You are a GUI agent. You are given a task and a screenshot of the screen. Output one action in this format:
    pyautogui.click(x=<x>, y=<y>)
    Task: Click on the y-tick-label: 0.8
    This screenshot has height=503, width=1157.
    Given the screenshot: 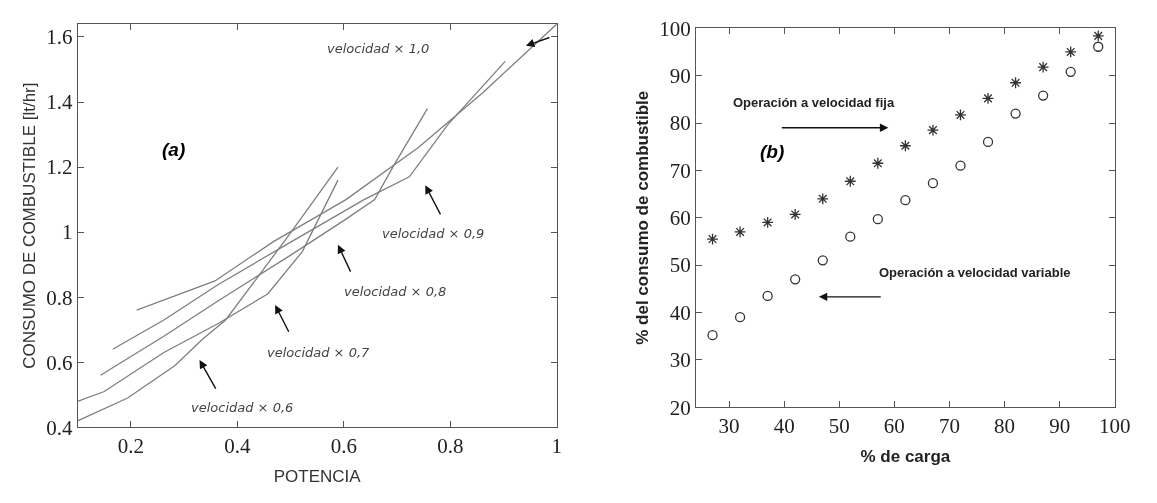 What is the action you would take?
    pyautogui.click(x=59, y=297)
    